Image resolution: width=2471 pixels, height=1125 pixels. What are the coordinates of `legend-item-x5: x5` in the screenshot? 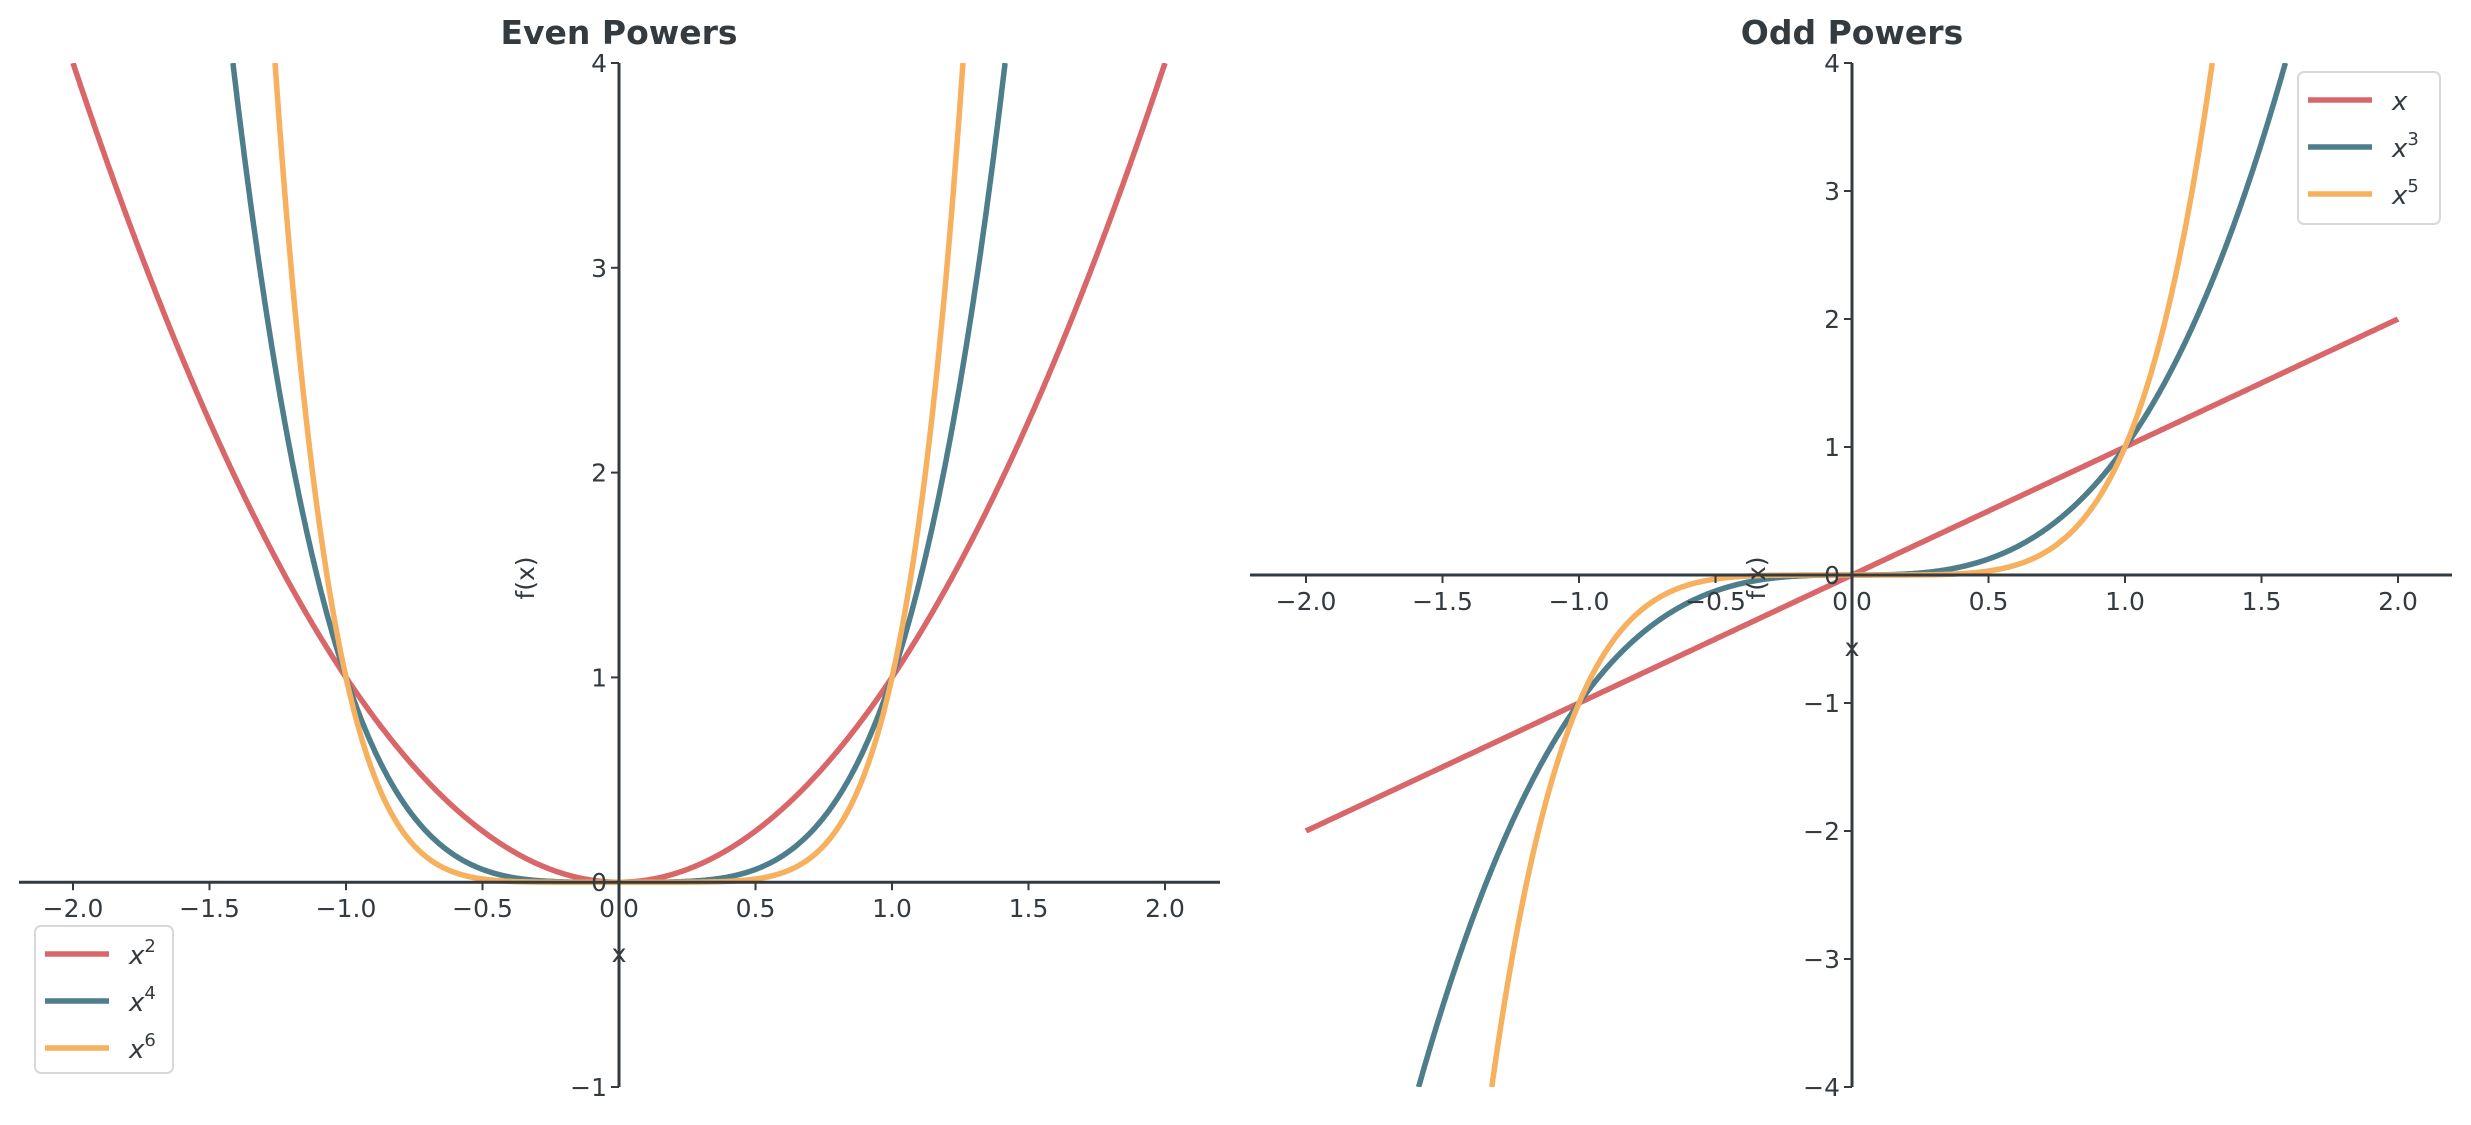 It's located at (2363, 193).